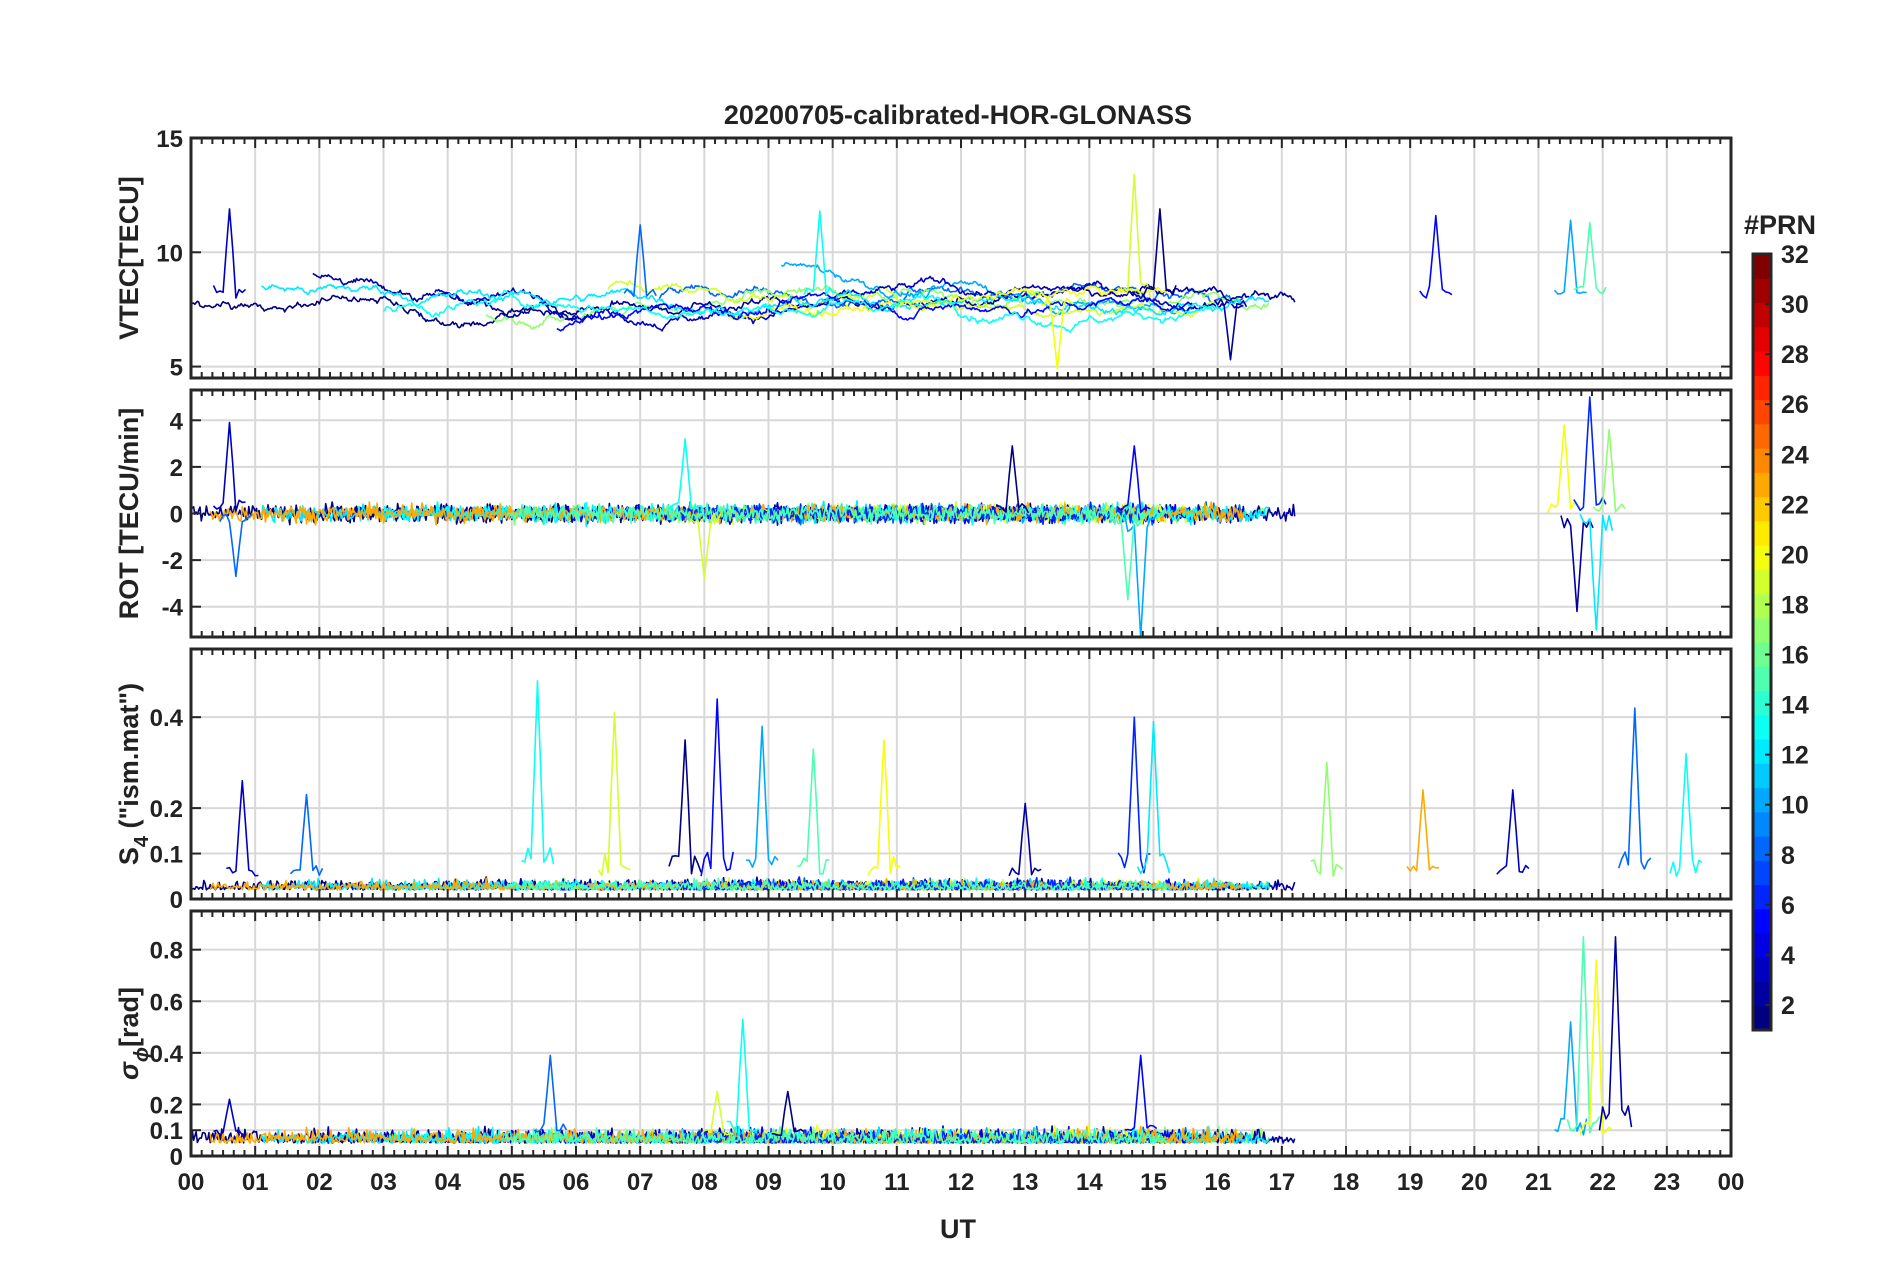  I want to click on colorbar-tick-label-0: 2, so click(1788, 1006).